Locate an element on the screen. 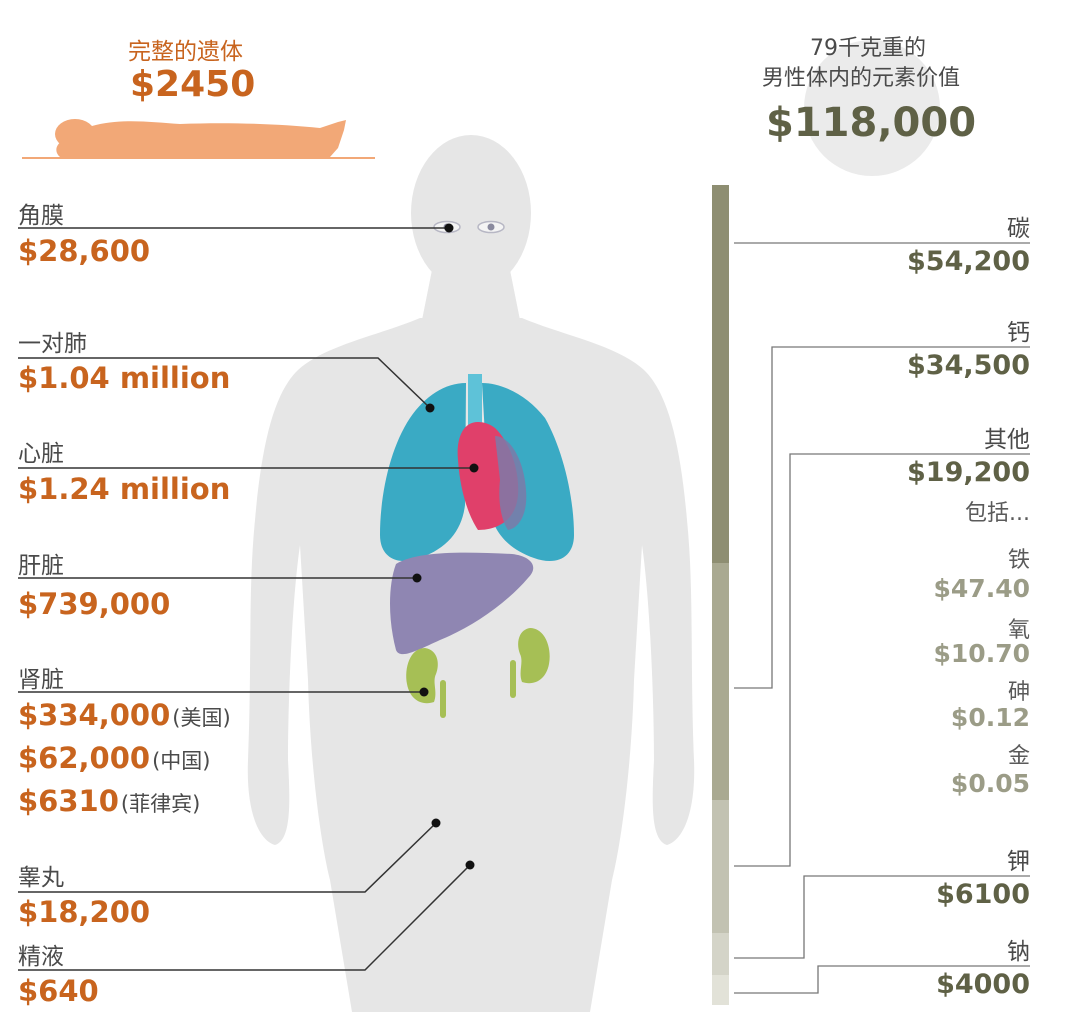 The height and width of the screenshot is (1024, 1080). organ-price-lungs: $1.04 million is located at coordinates (124, 378).